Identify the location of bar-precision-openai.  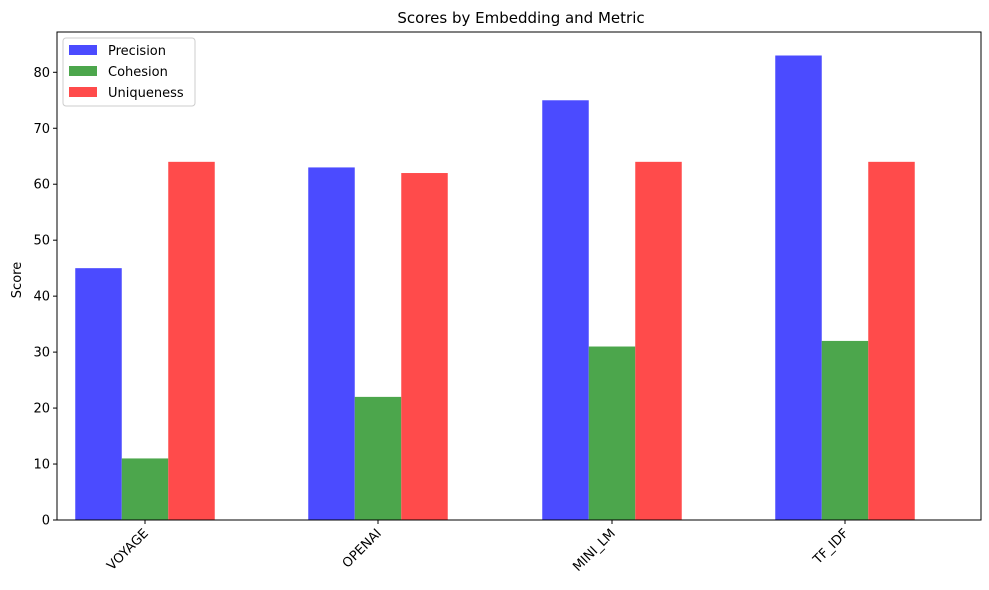
(331, 343).